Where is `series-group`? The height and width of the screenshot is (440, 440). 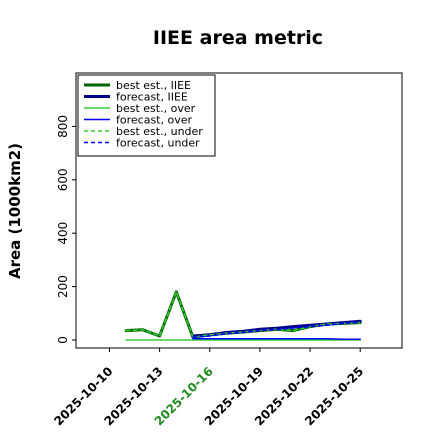
series-group is located at coordinates (243, 315).